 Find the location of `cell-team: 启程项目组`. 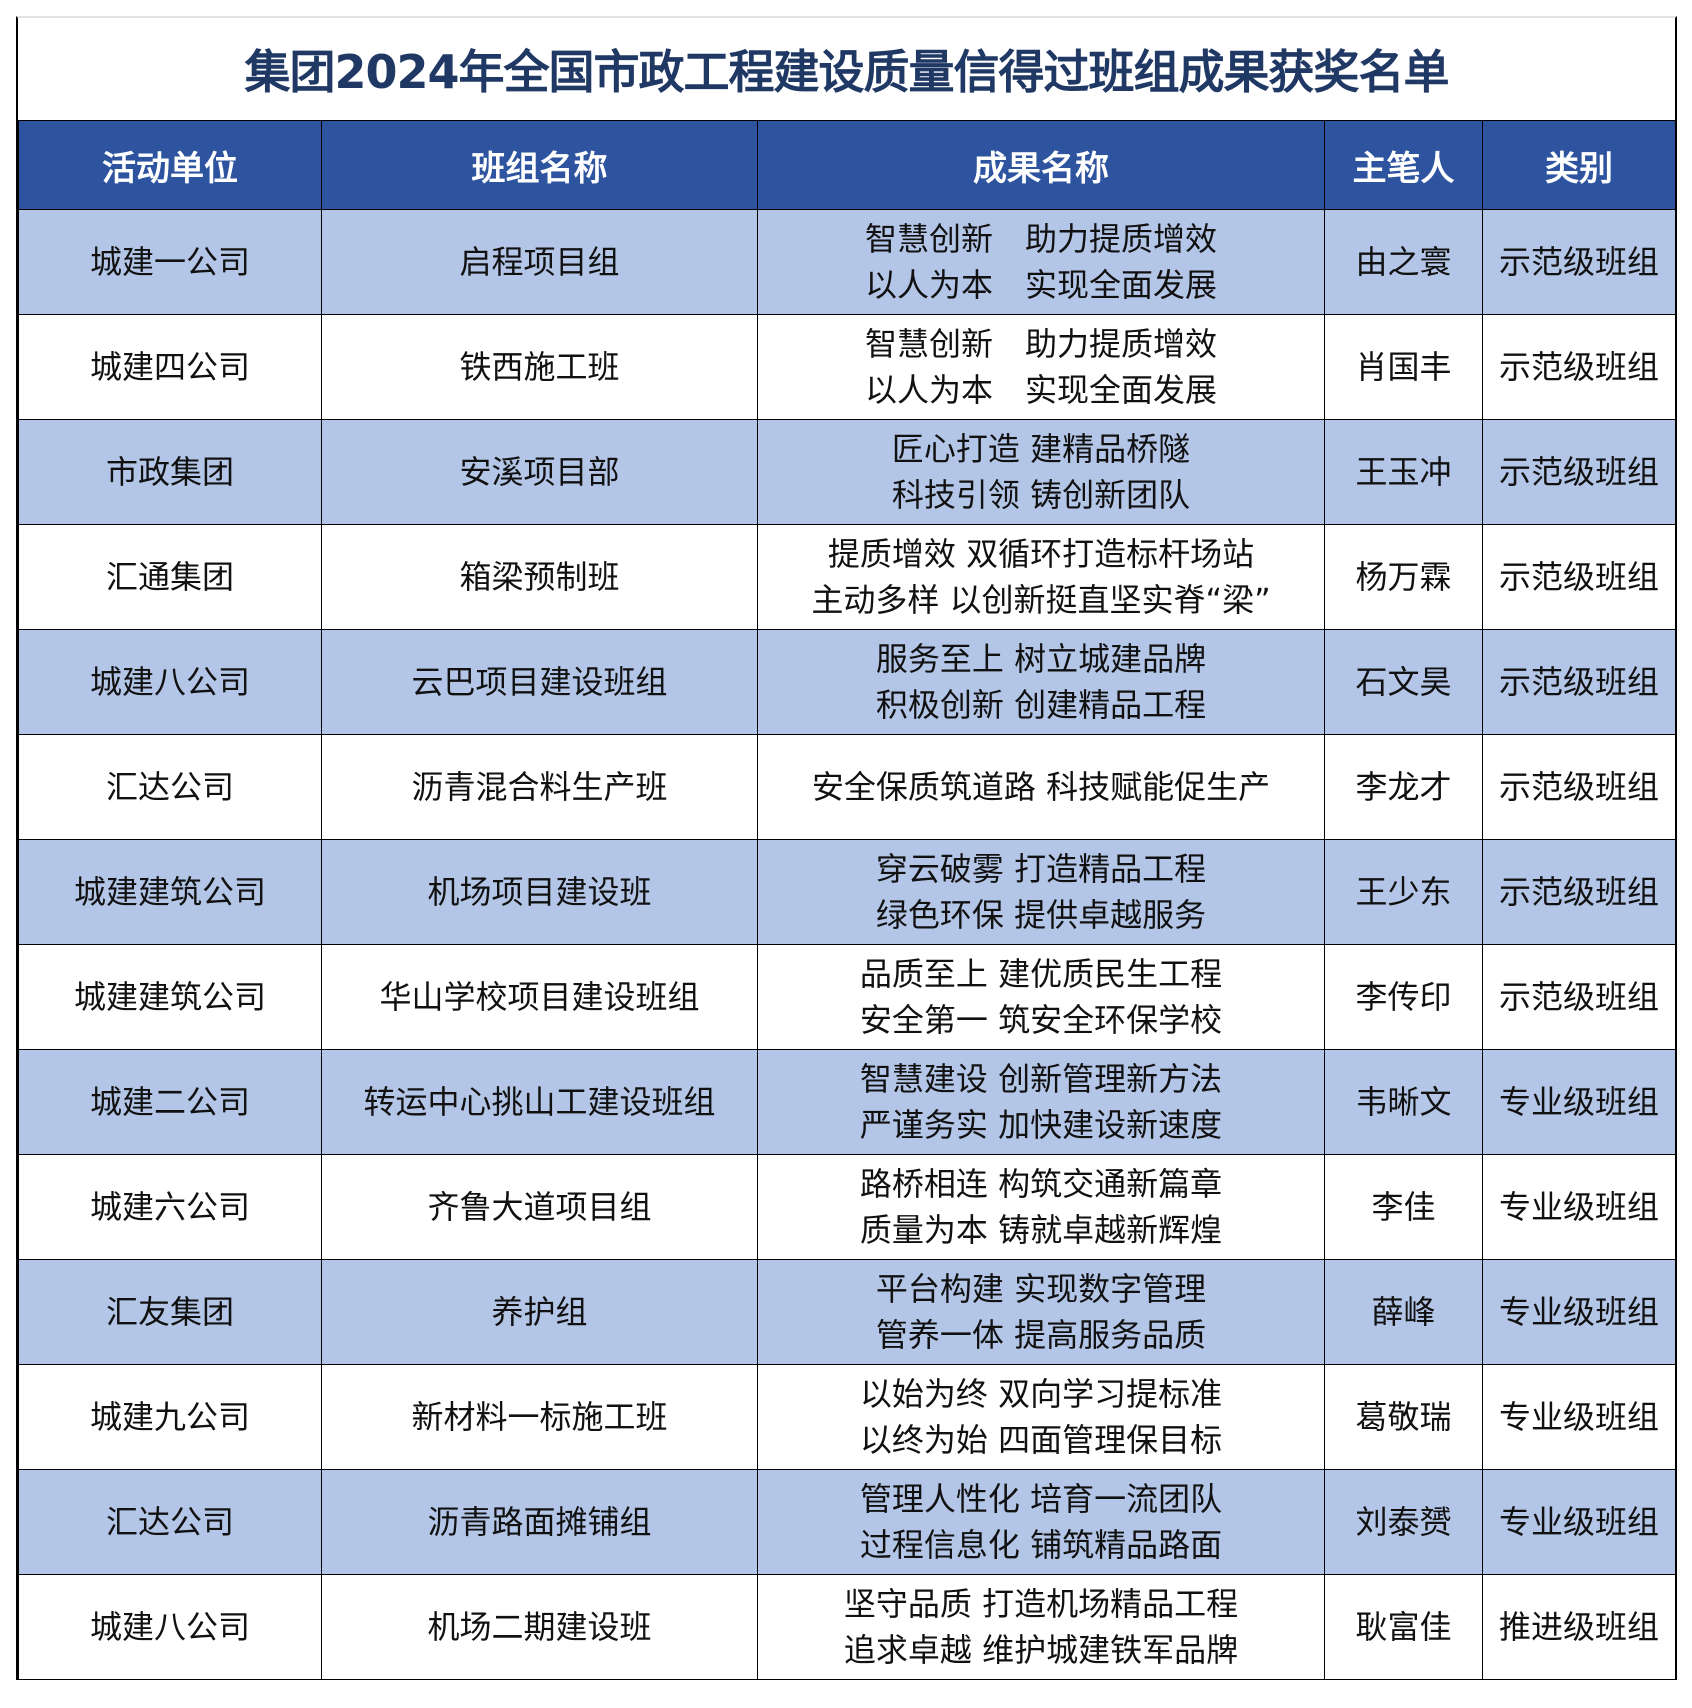

cell-team: 启程项目组 is located at coordinates (539, 262).